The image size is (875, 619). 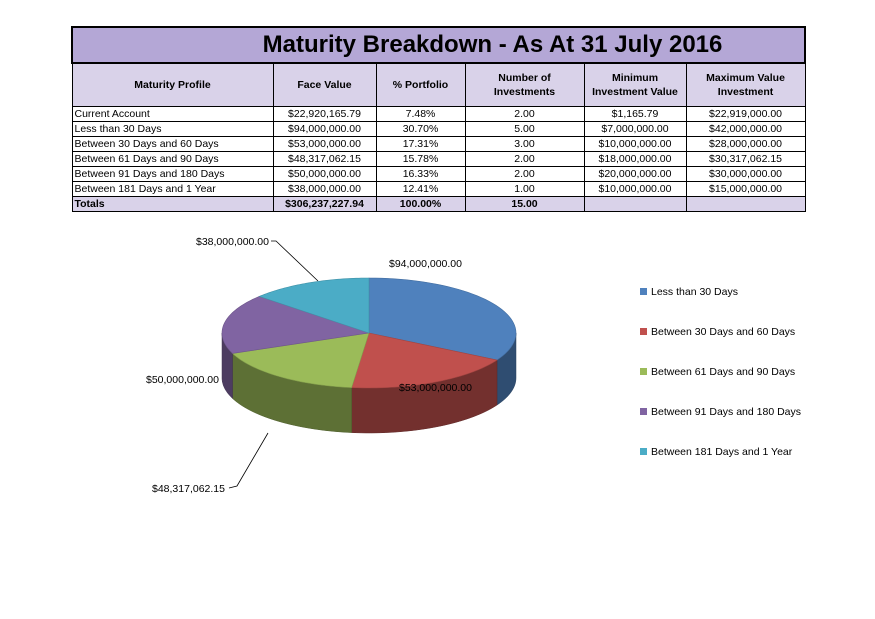 I want to click on cell-maturity-profile: Between 61 Days and 90 Days, so click(x=172, y=159).